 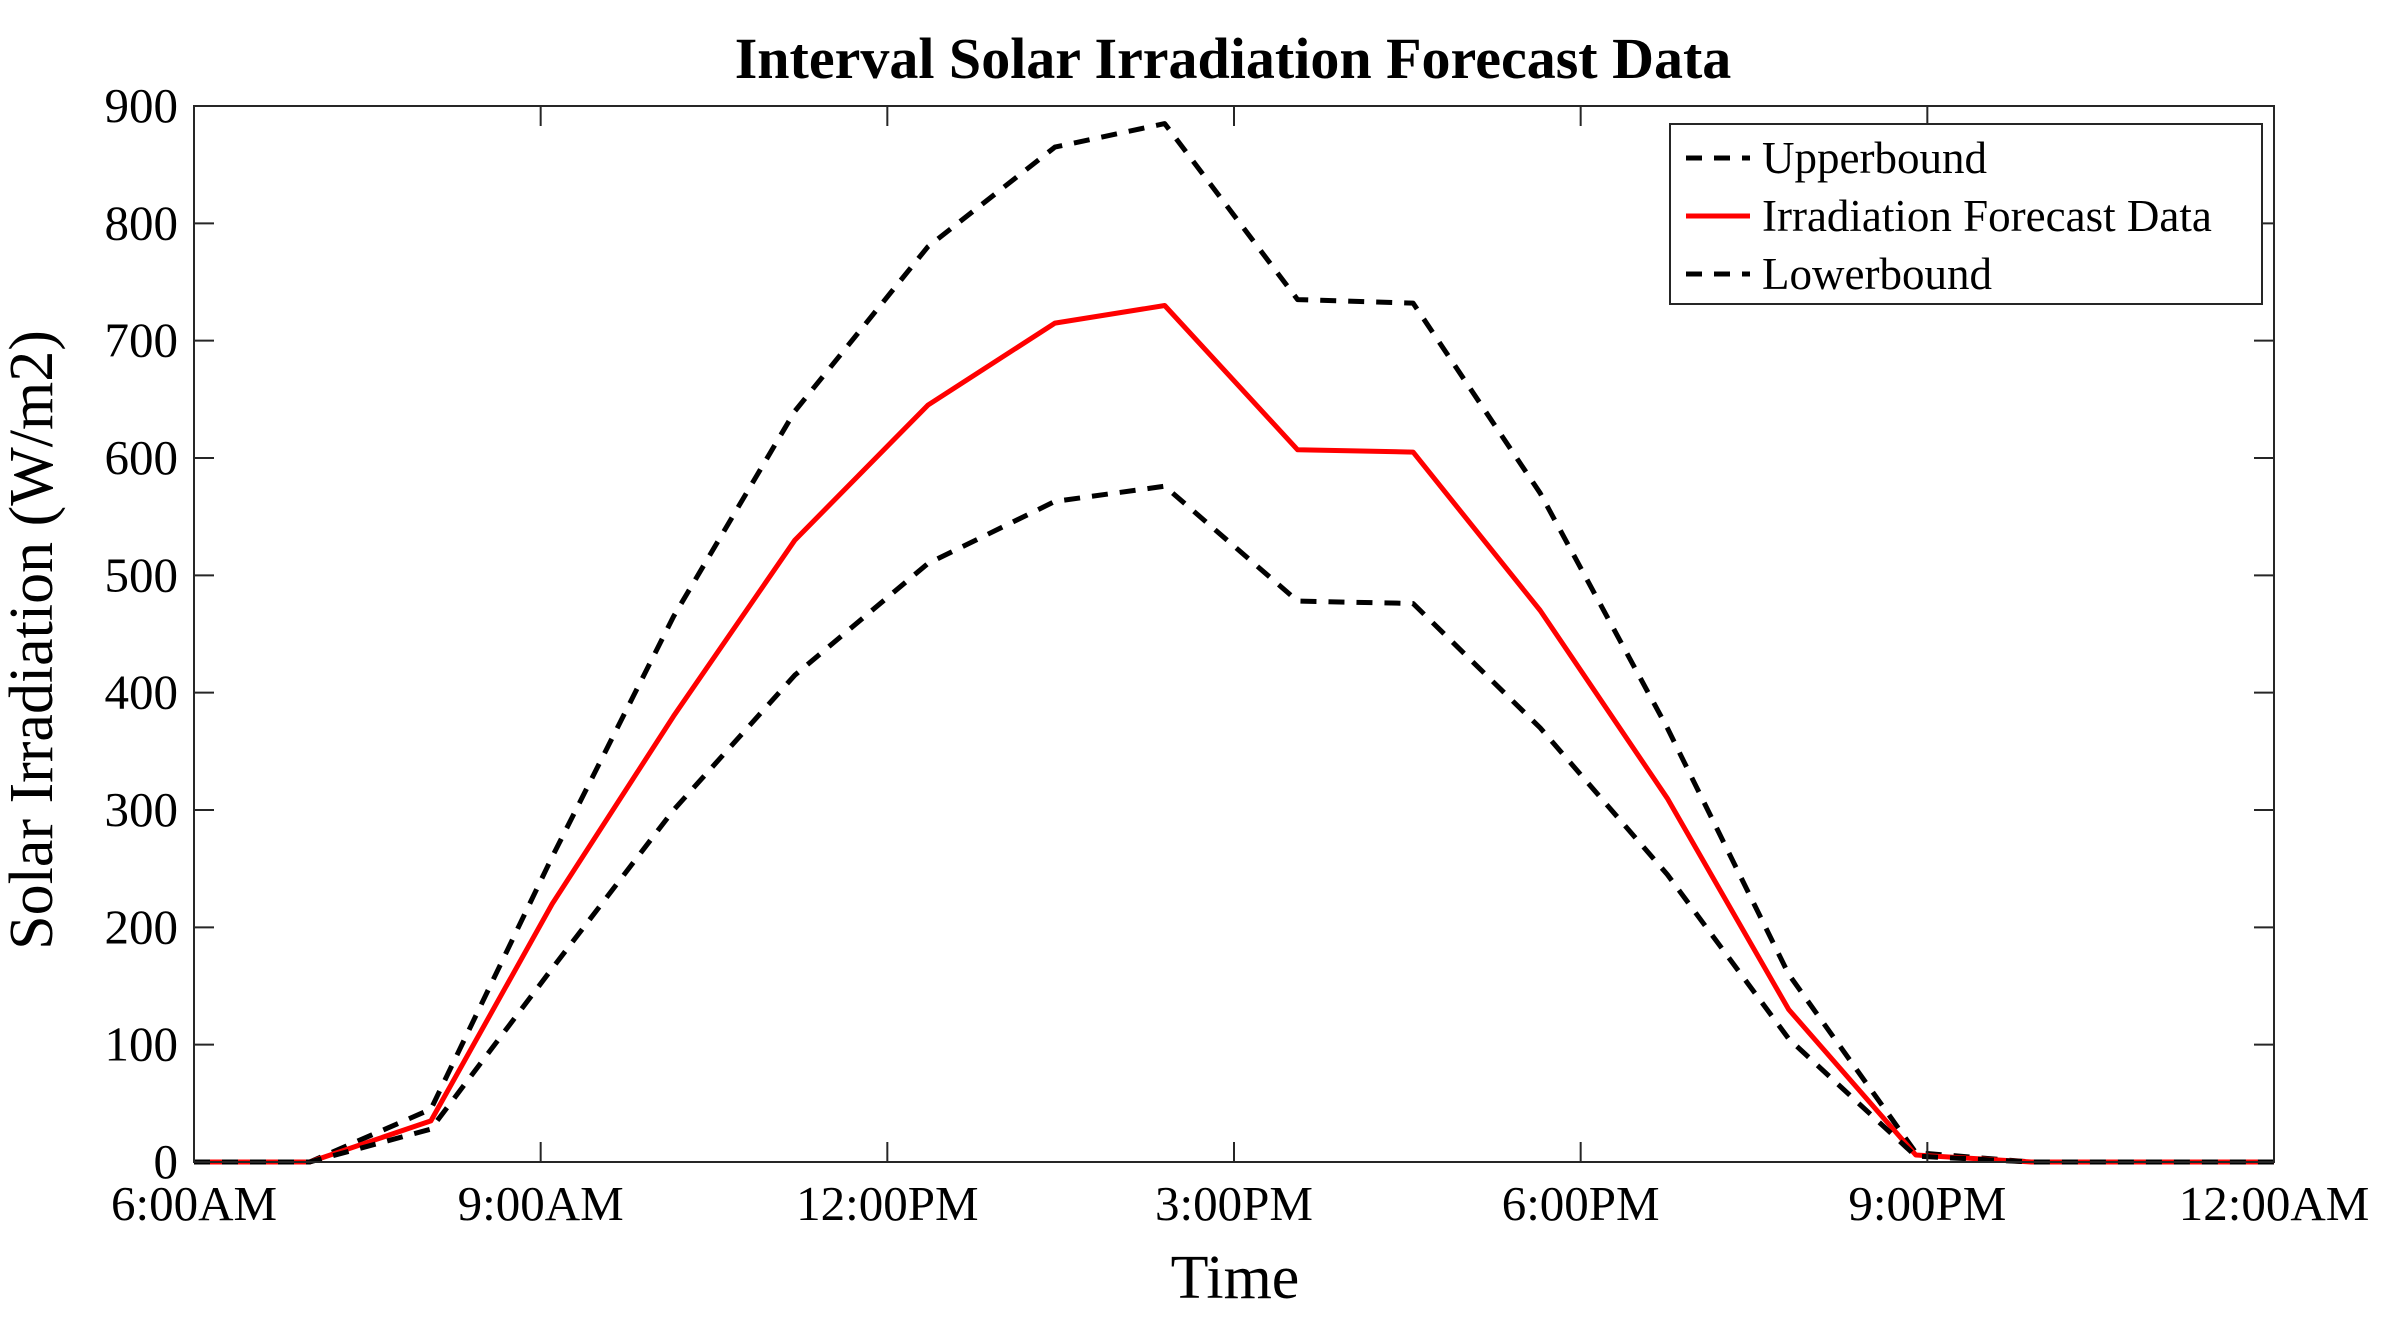 I want to click on chart-title: Interval Solar Irradiation Forecast Data, so click(x=1233, y=58).